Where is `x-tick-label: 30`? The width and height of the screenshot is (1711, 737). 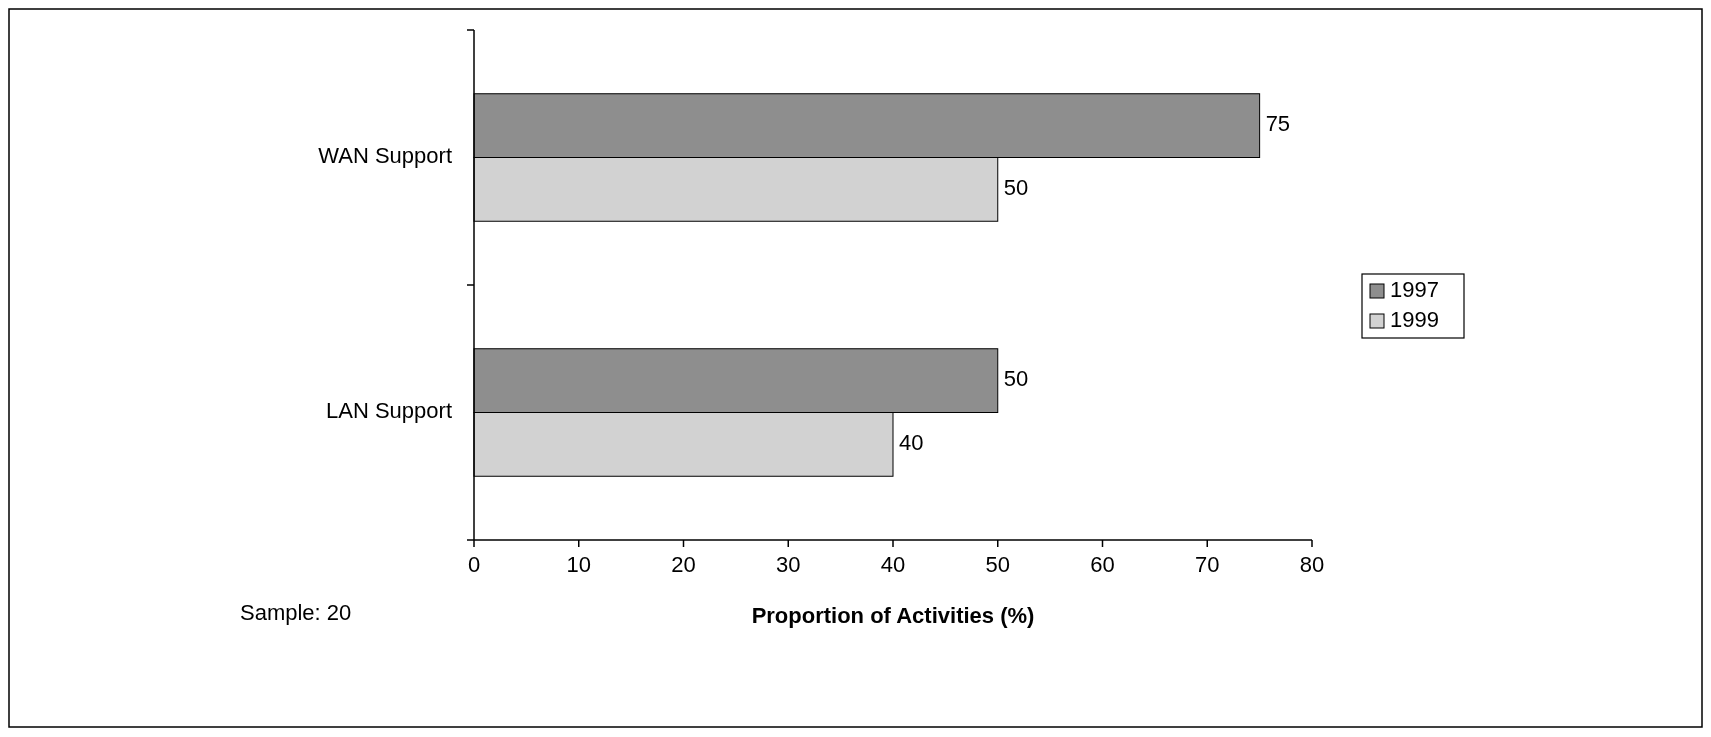 x-tick-label: 30 is located at coordinates (788, 564).